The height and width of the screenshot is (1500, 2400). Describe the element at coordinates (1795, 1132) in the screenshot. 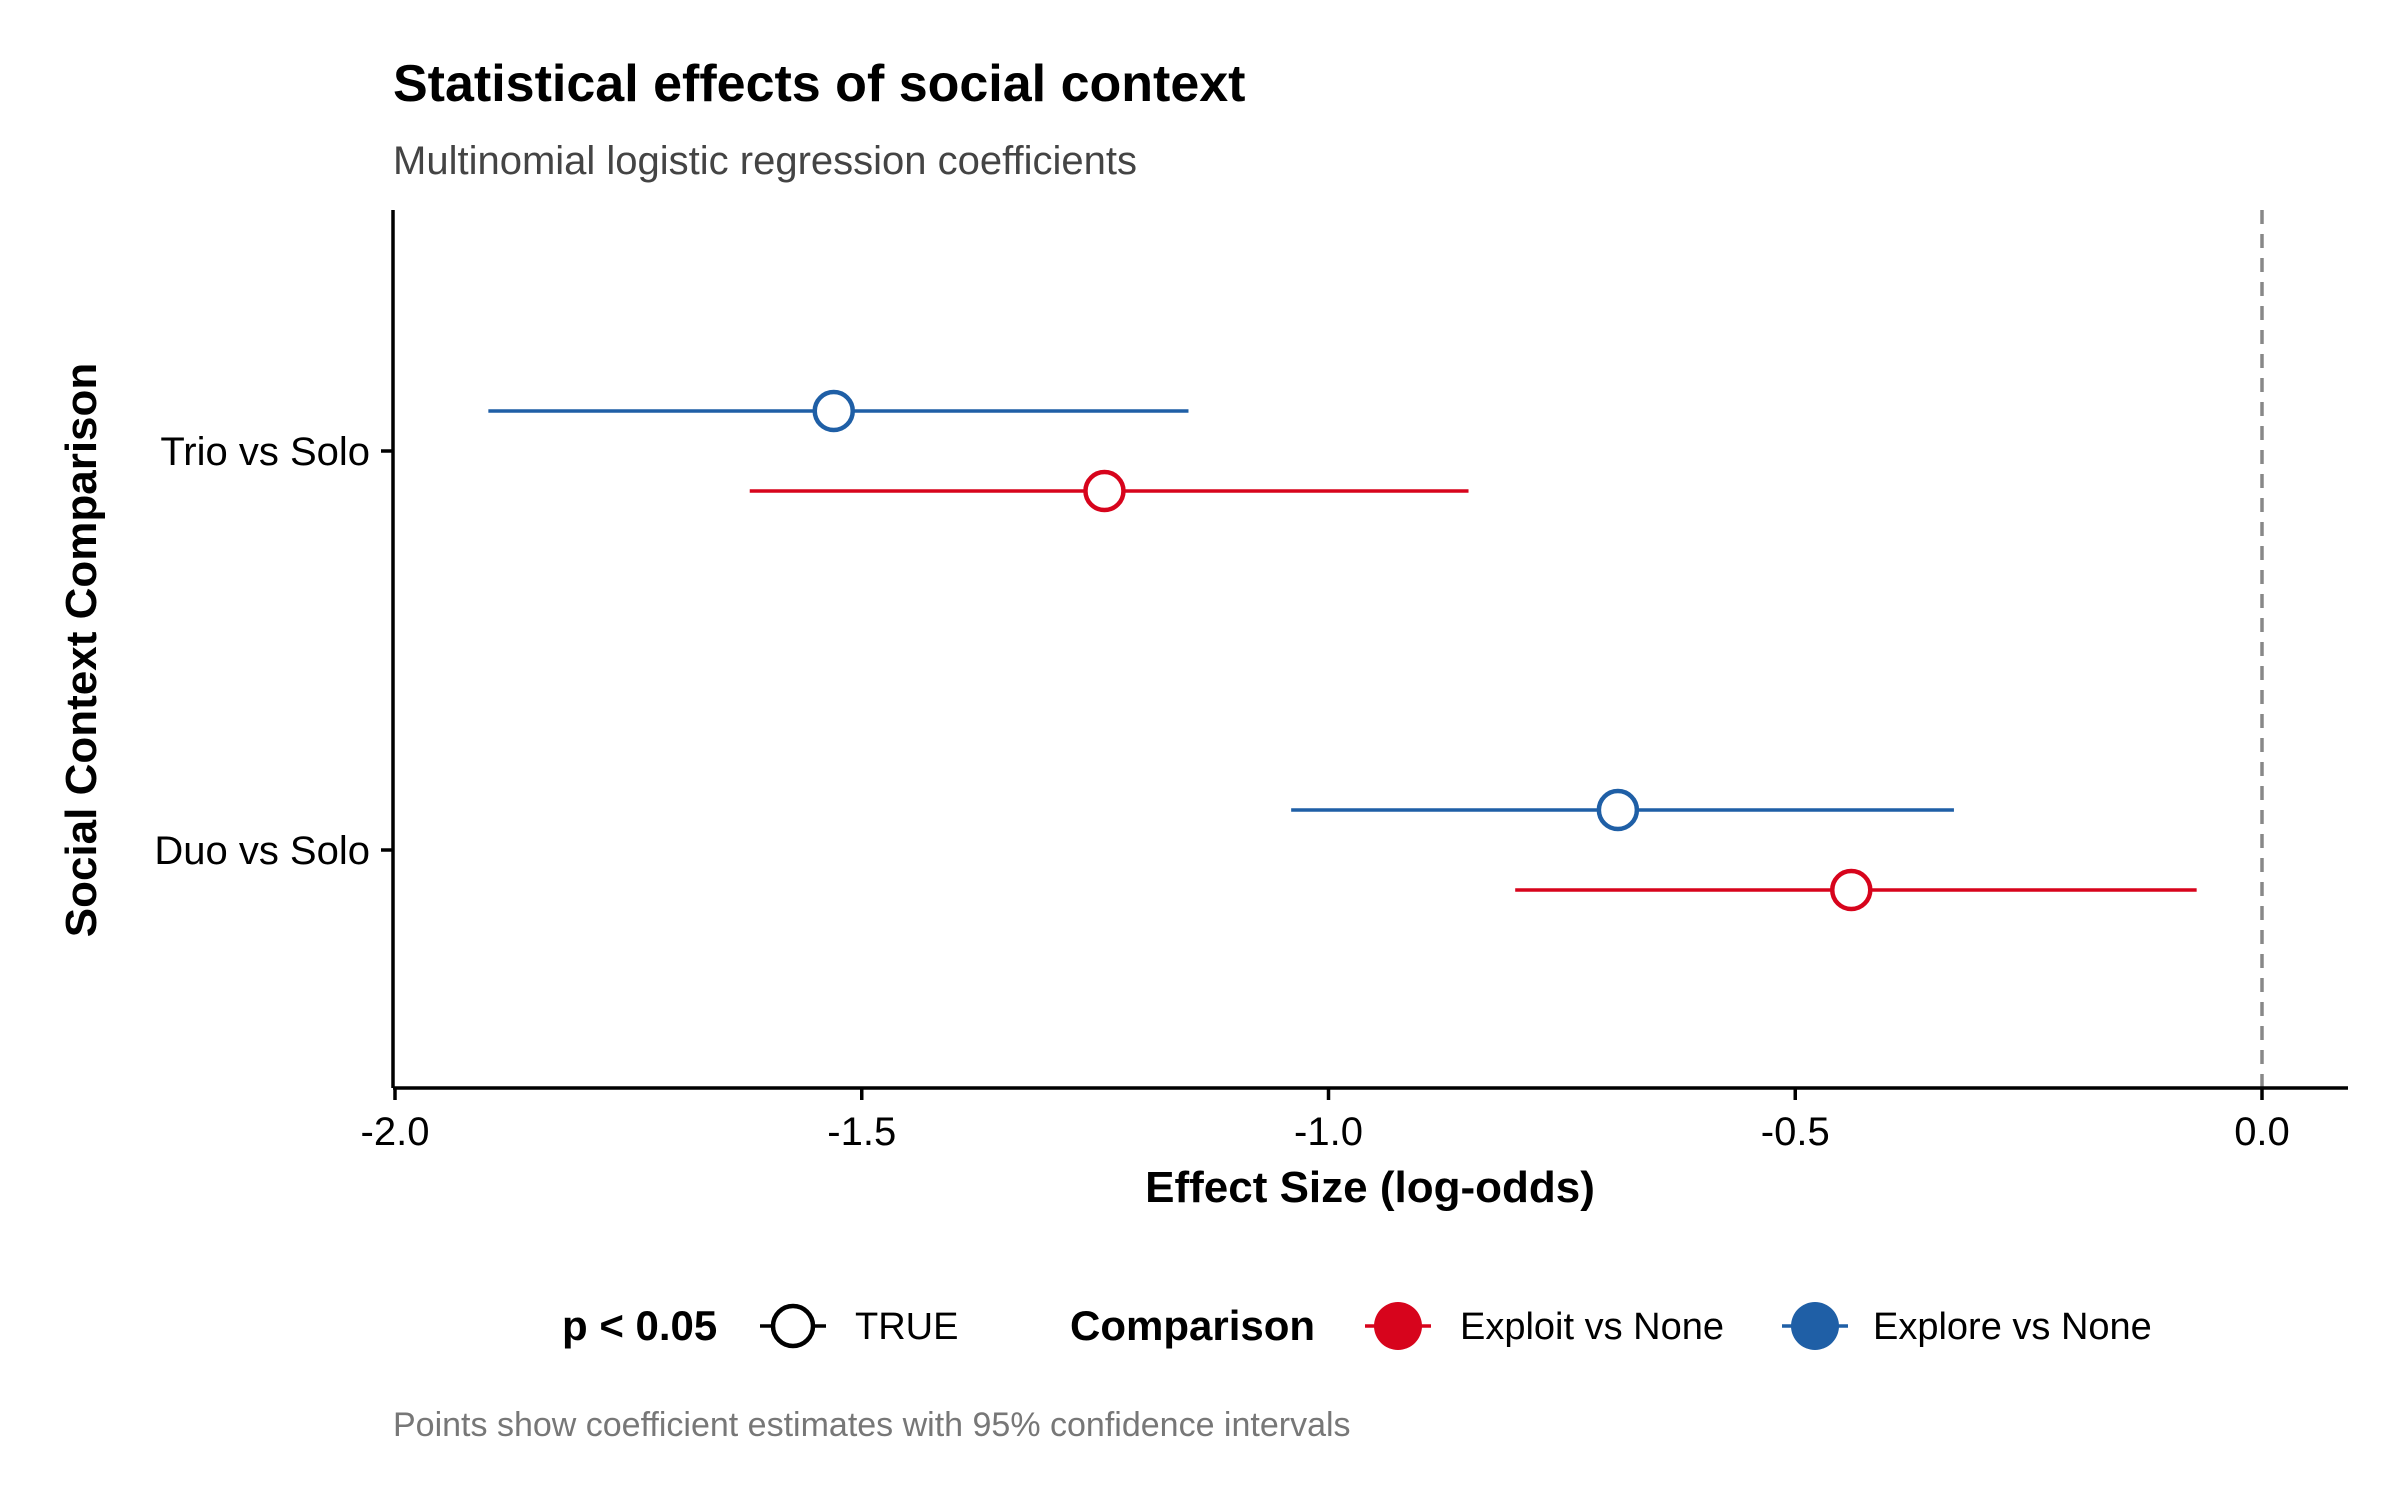

I see `x-tick-label: -0.5` at that location.